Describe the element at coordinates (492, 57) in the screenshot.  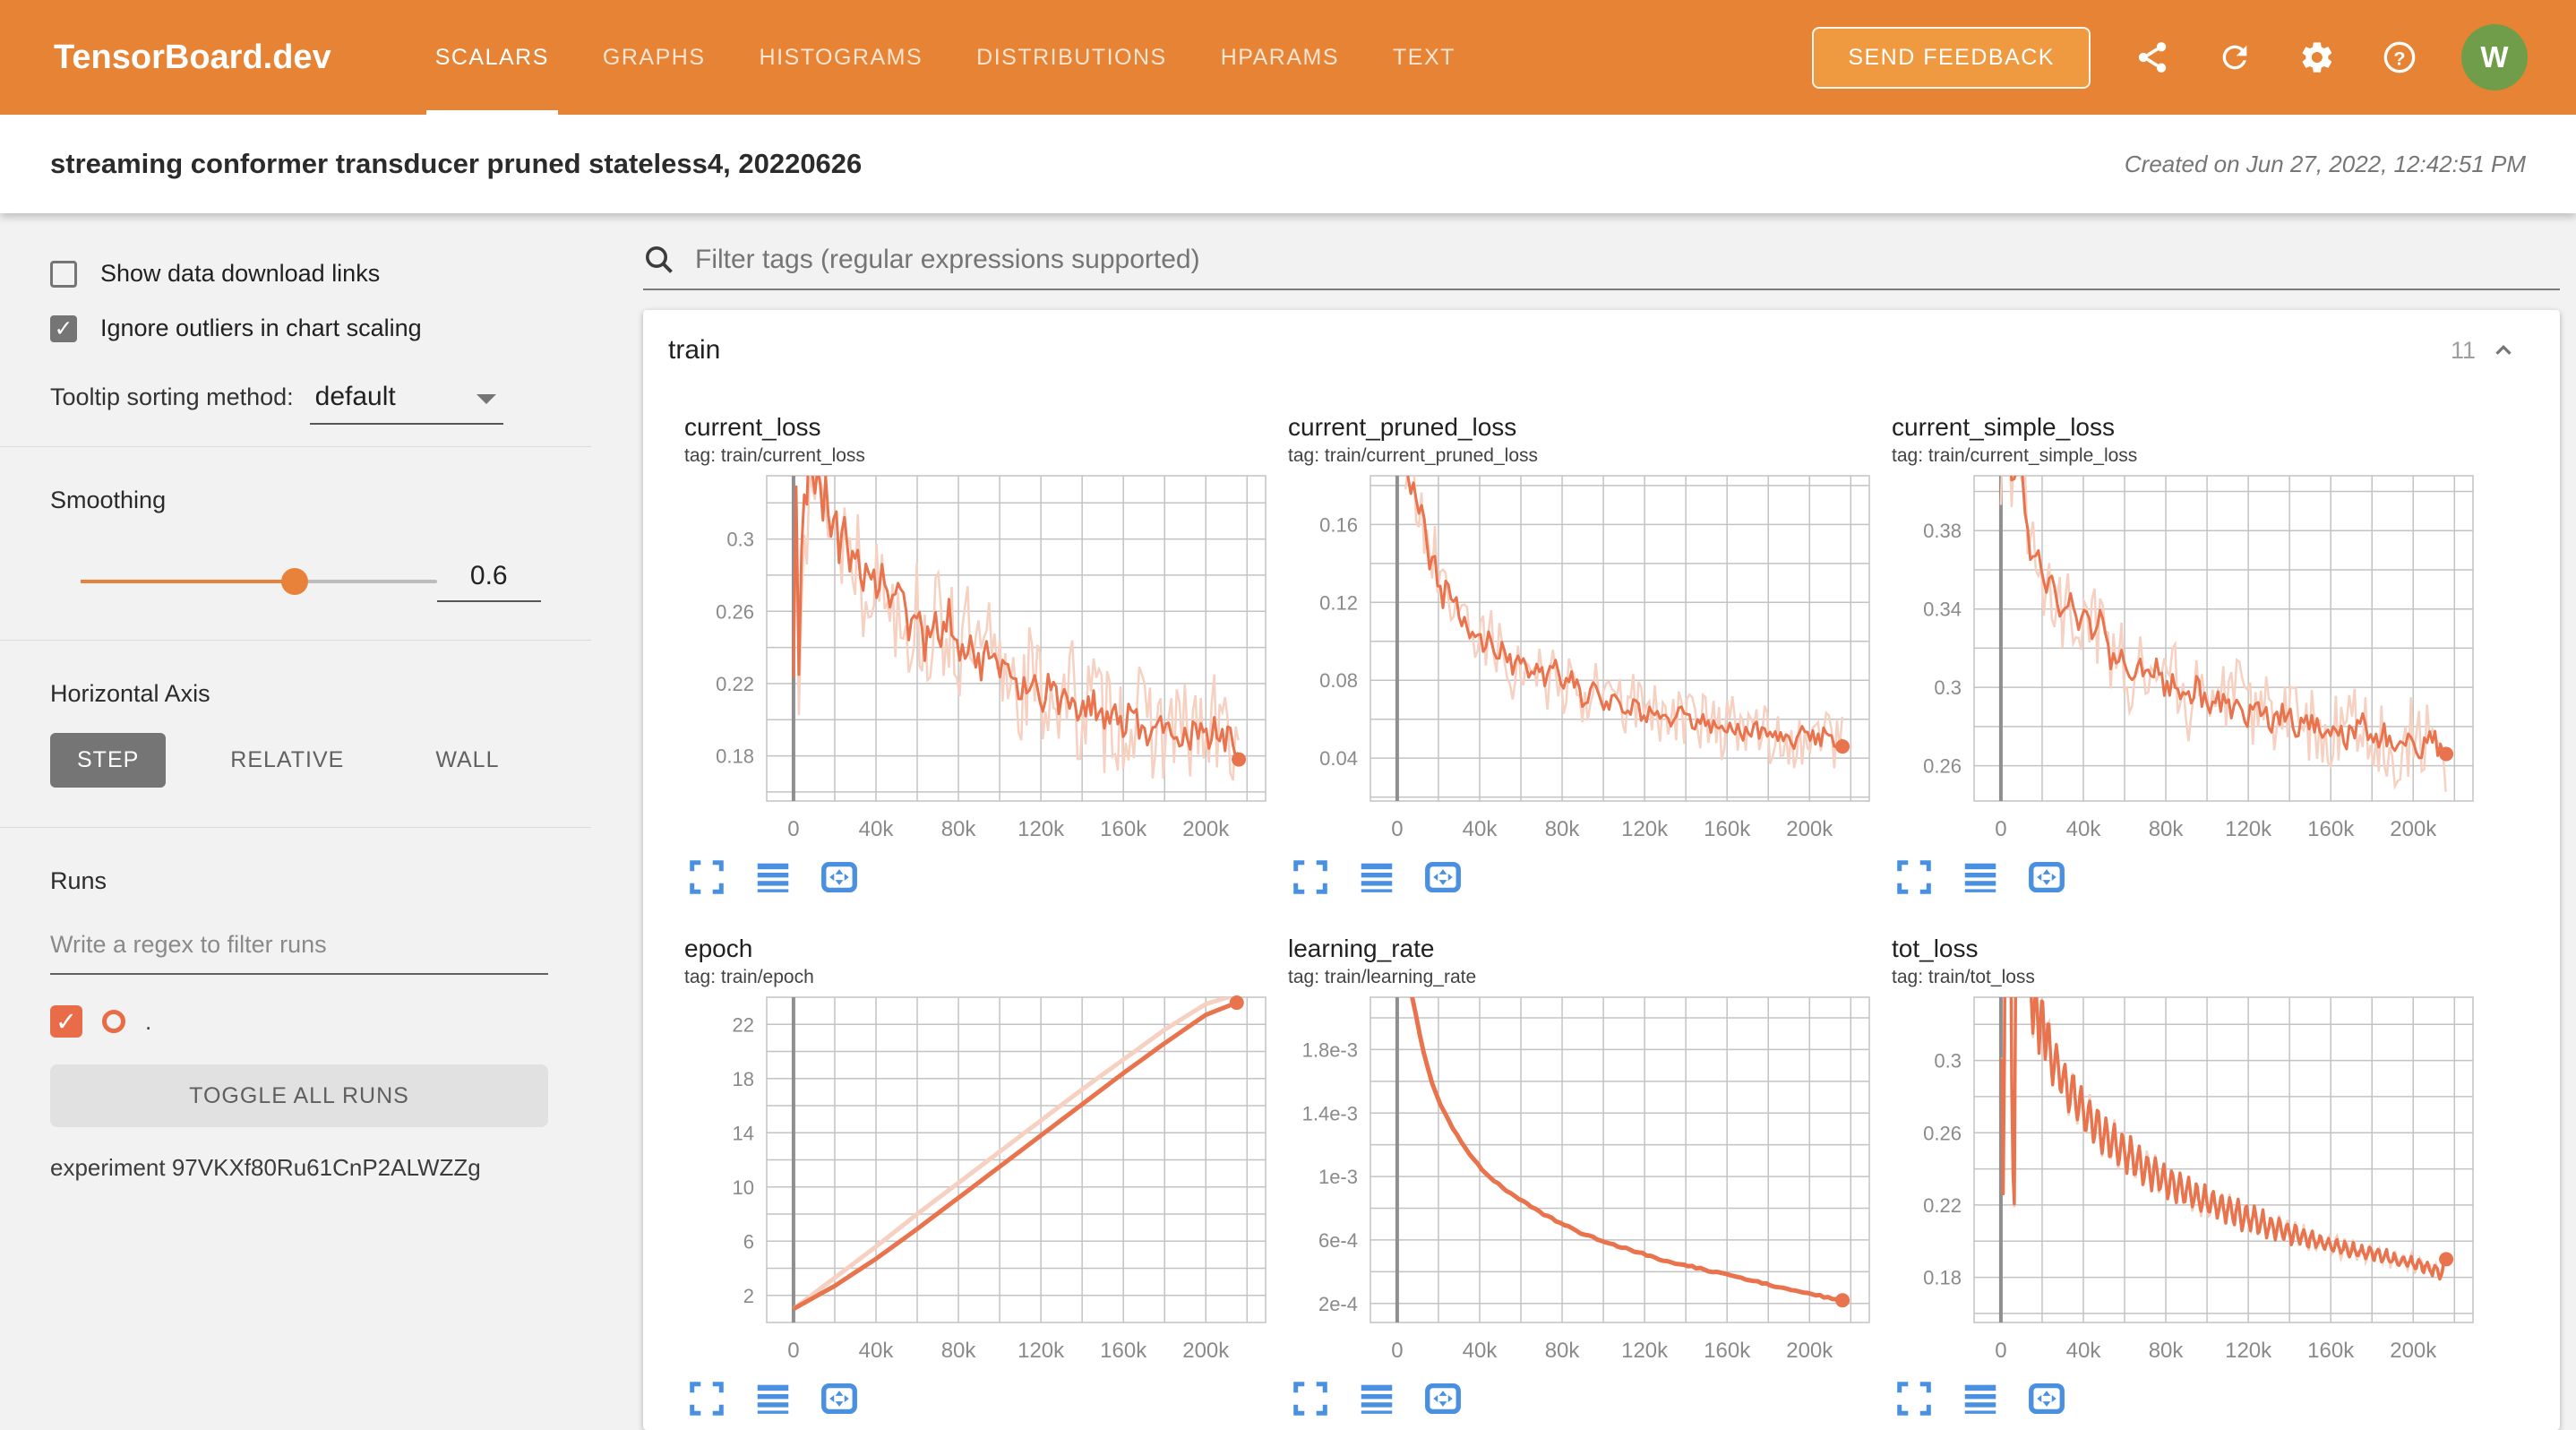
I see `tab-scalars: SCALARS` at that location.